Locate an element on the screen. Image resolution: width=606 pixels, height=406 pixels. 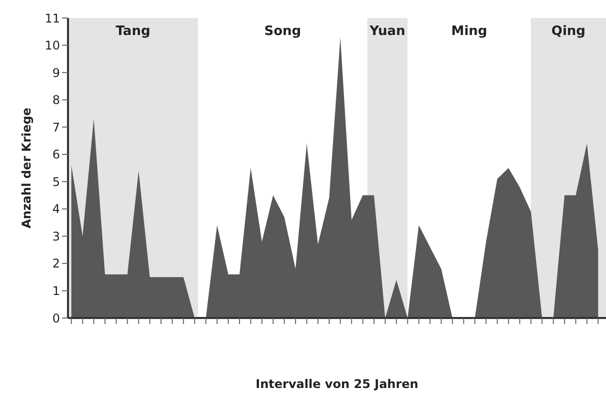
y-tick-label: 2 is located at coordinates (56, 263).